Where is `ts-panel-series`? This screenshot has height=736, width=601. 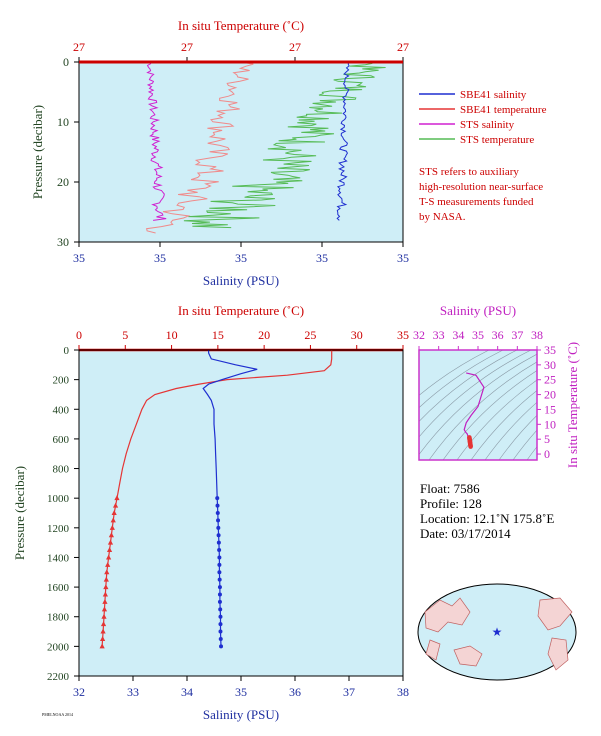
ts-panel-series is located at coordinates (474, 410).